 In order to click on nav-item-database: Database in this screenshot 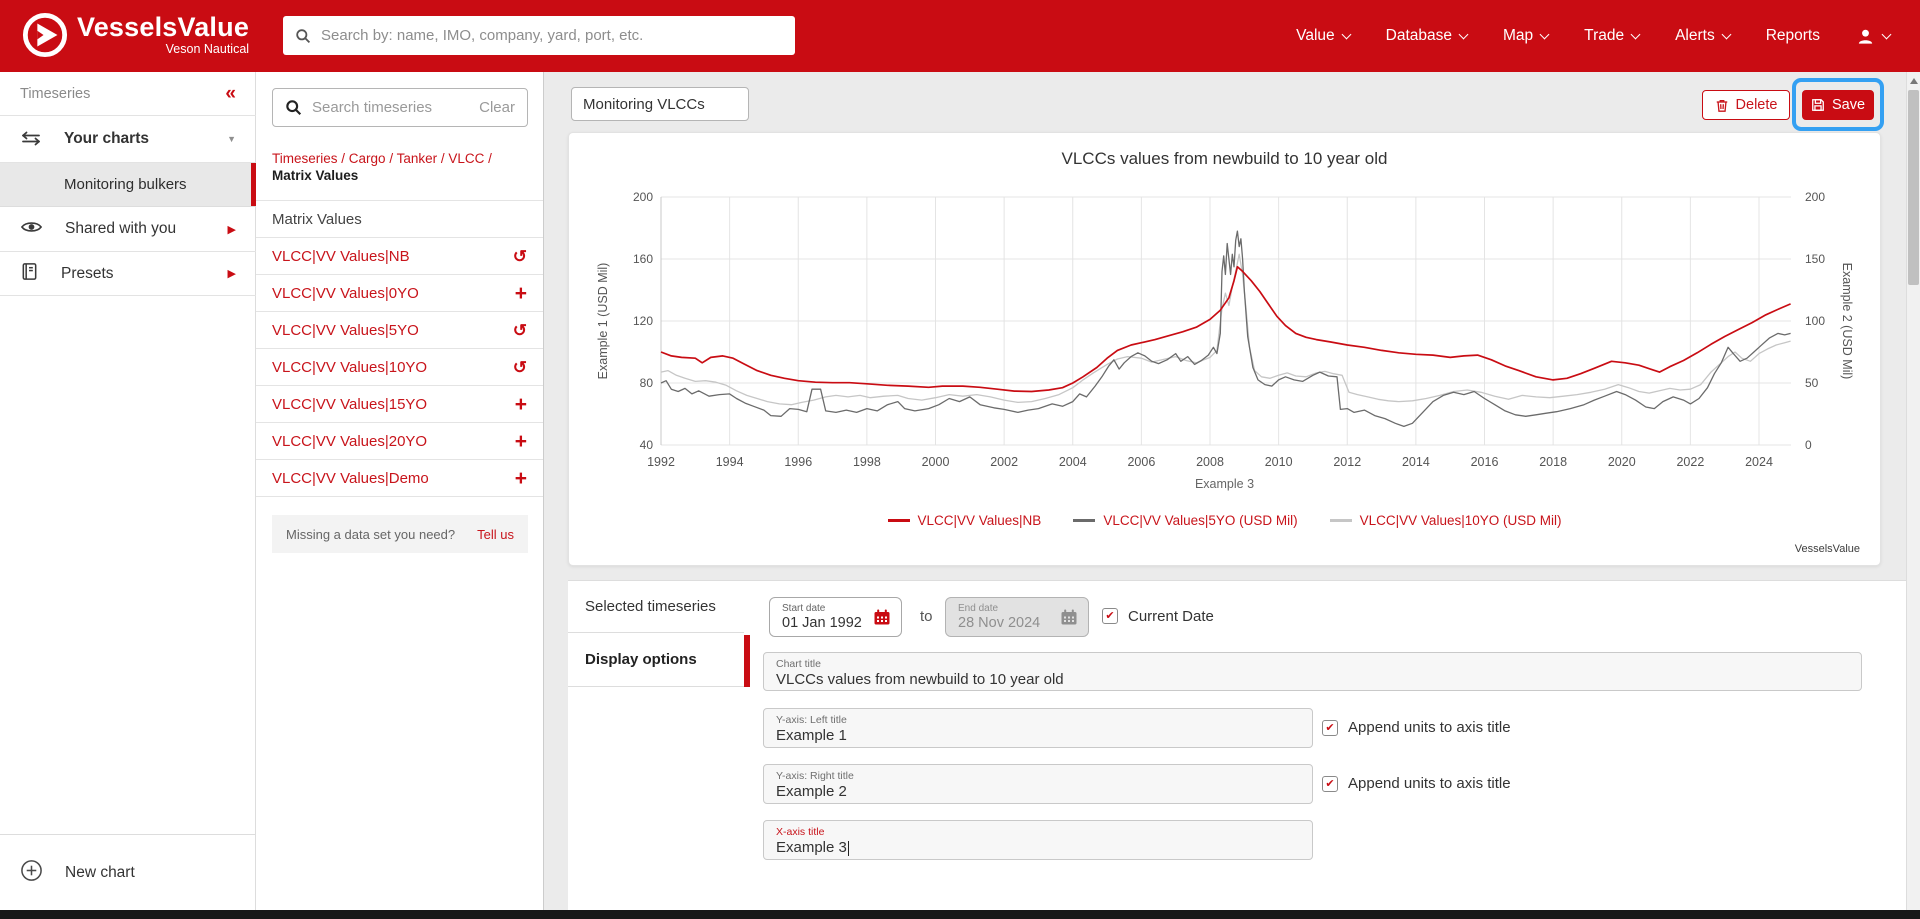, I will do `click(1427, 36)`.